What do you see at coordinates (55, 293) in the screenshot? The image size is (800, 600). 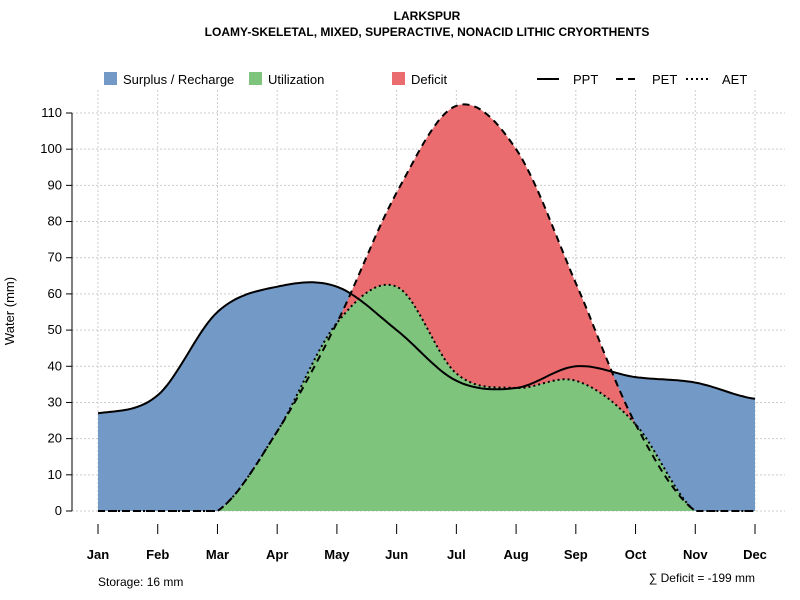 I see `y-tick-label: 60` at bounding box center [55, 293].